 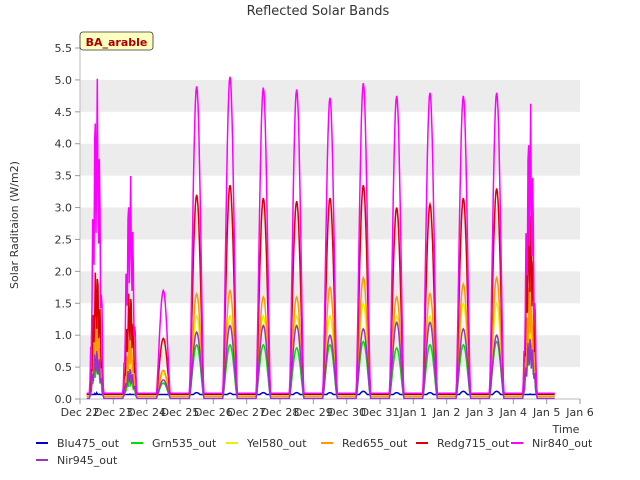 I want to click on y-tick-label: 4.5, so click(x=64, y=112).